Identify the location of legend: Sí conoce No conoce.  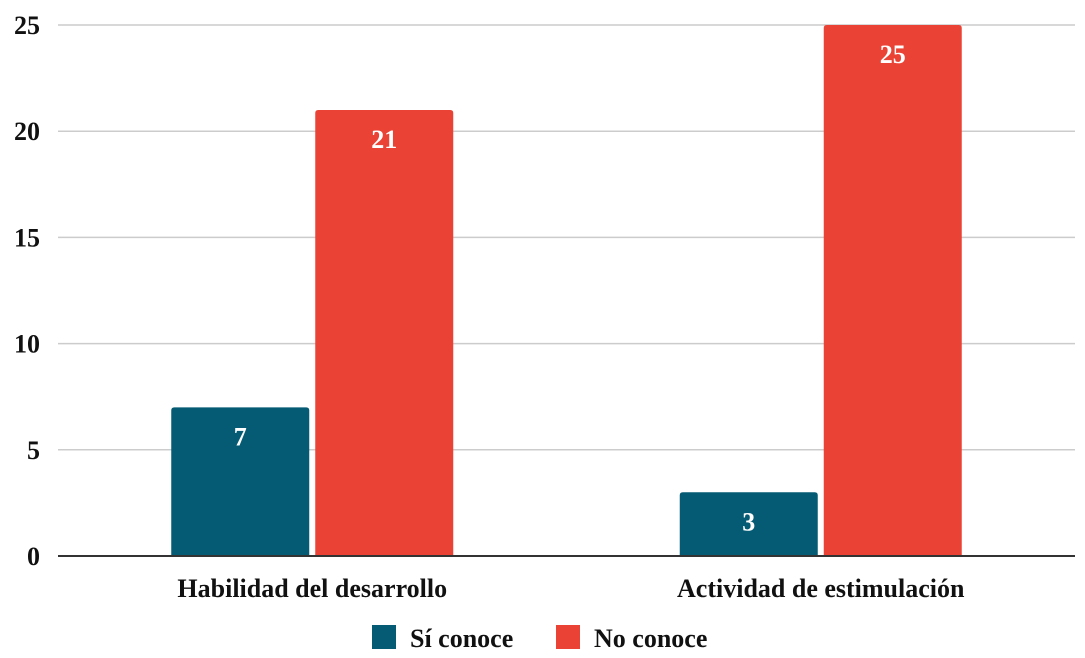
(539, 638).